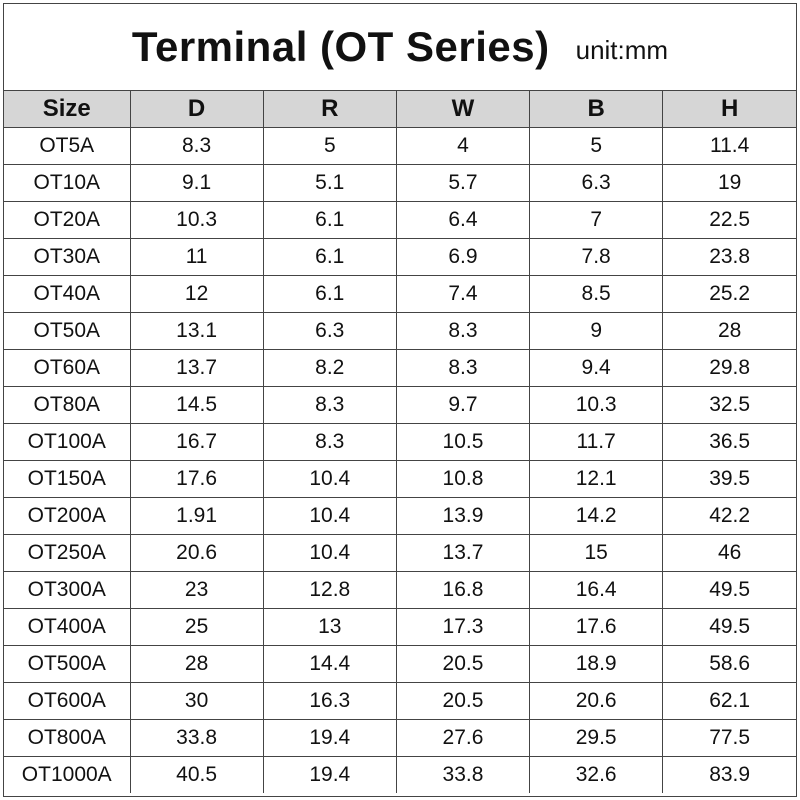 This screenshot has width=800, height=800. Describe the element at coordinates (67, 257) in the screenshot. I see `size-cell: OT30A` at that location.